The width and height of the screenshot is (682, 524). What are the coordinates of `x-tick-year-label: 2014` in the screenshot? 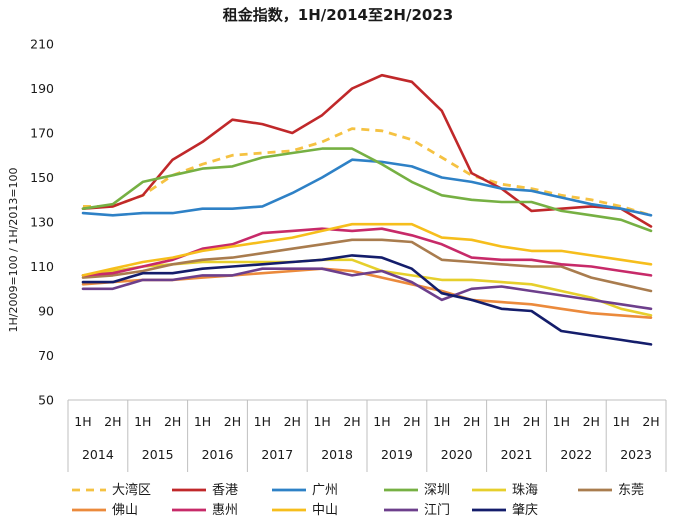 It's located at (98, 454).